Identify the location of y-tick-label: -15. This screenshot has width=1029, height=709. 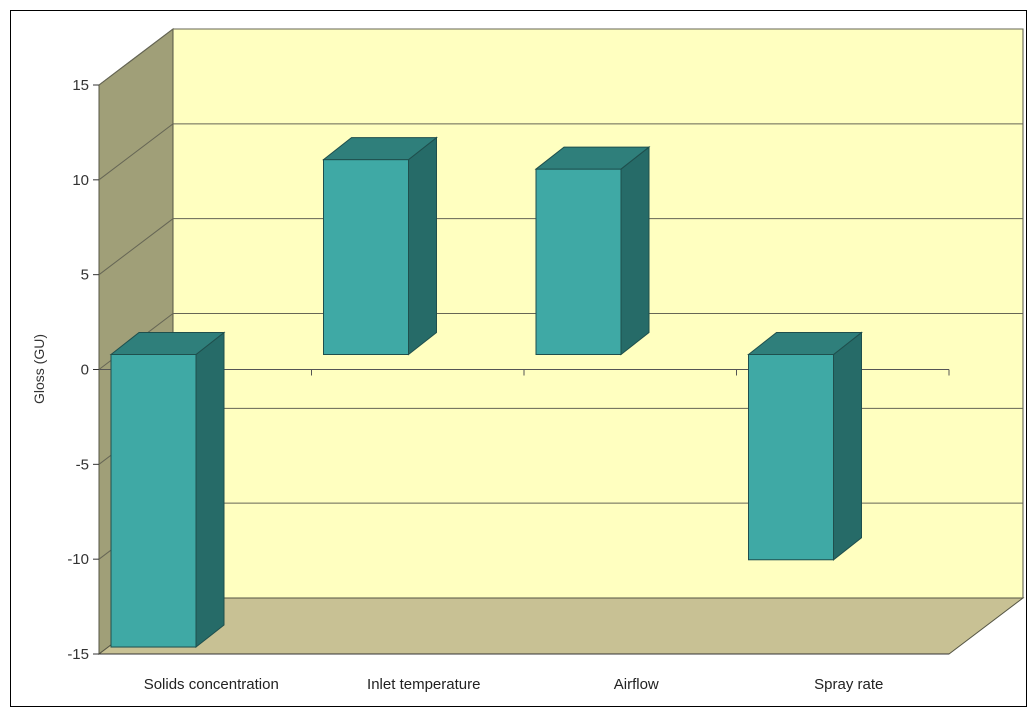
(78, 654).